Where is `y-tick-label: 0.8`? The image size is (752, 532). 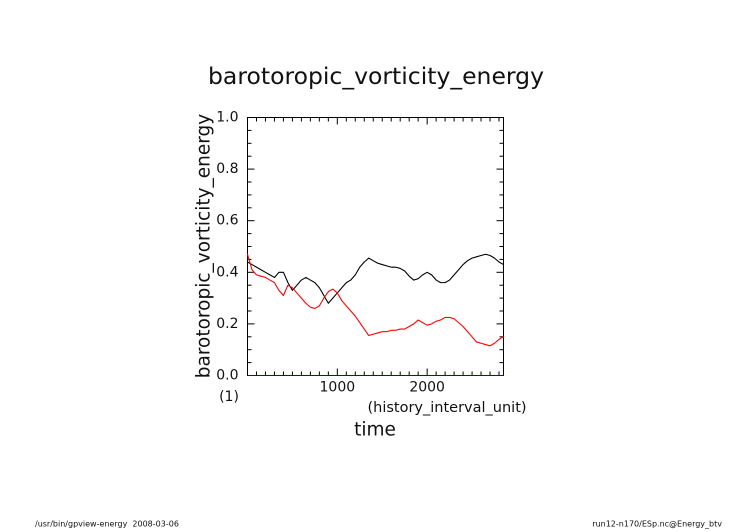 y-tick-label: 0.8 is located at coordinates (227, 169).